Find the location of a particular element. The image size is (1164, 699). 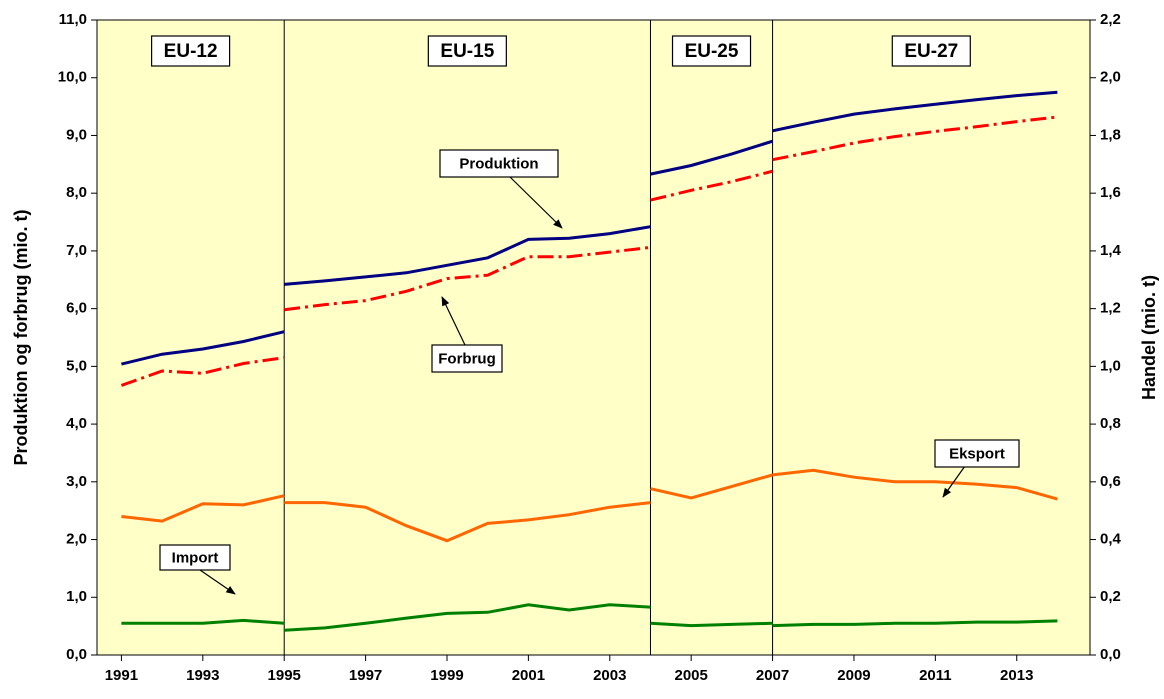

x-tick-label: 1997 is located at coordinates (365, 675).